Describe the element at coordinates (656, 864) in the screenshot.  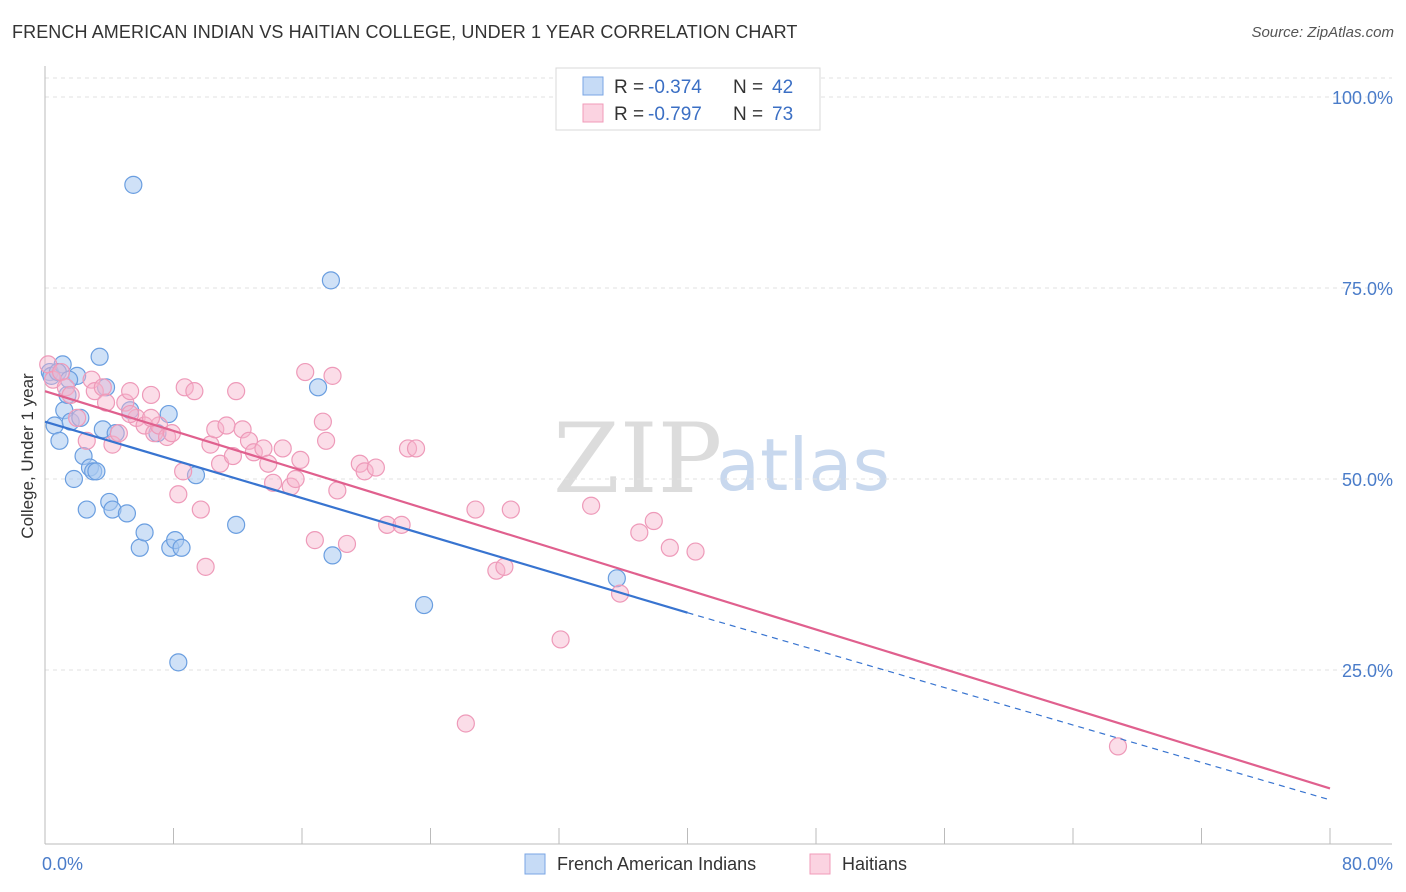
I see `legend-label-french-american-indians: French American Indians` at that location.